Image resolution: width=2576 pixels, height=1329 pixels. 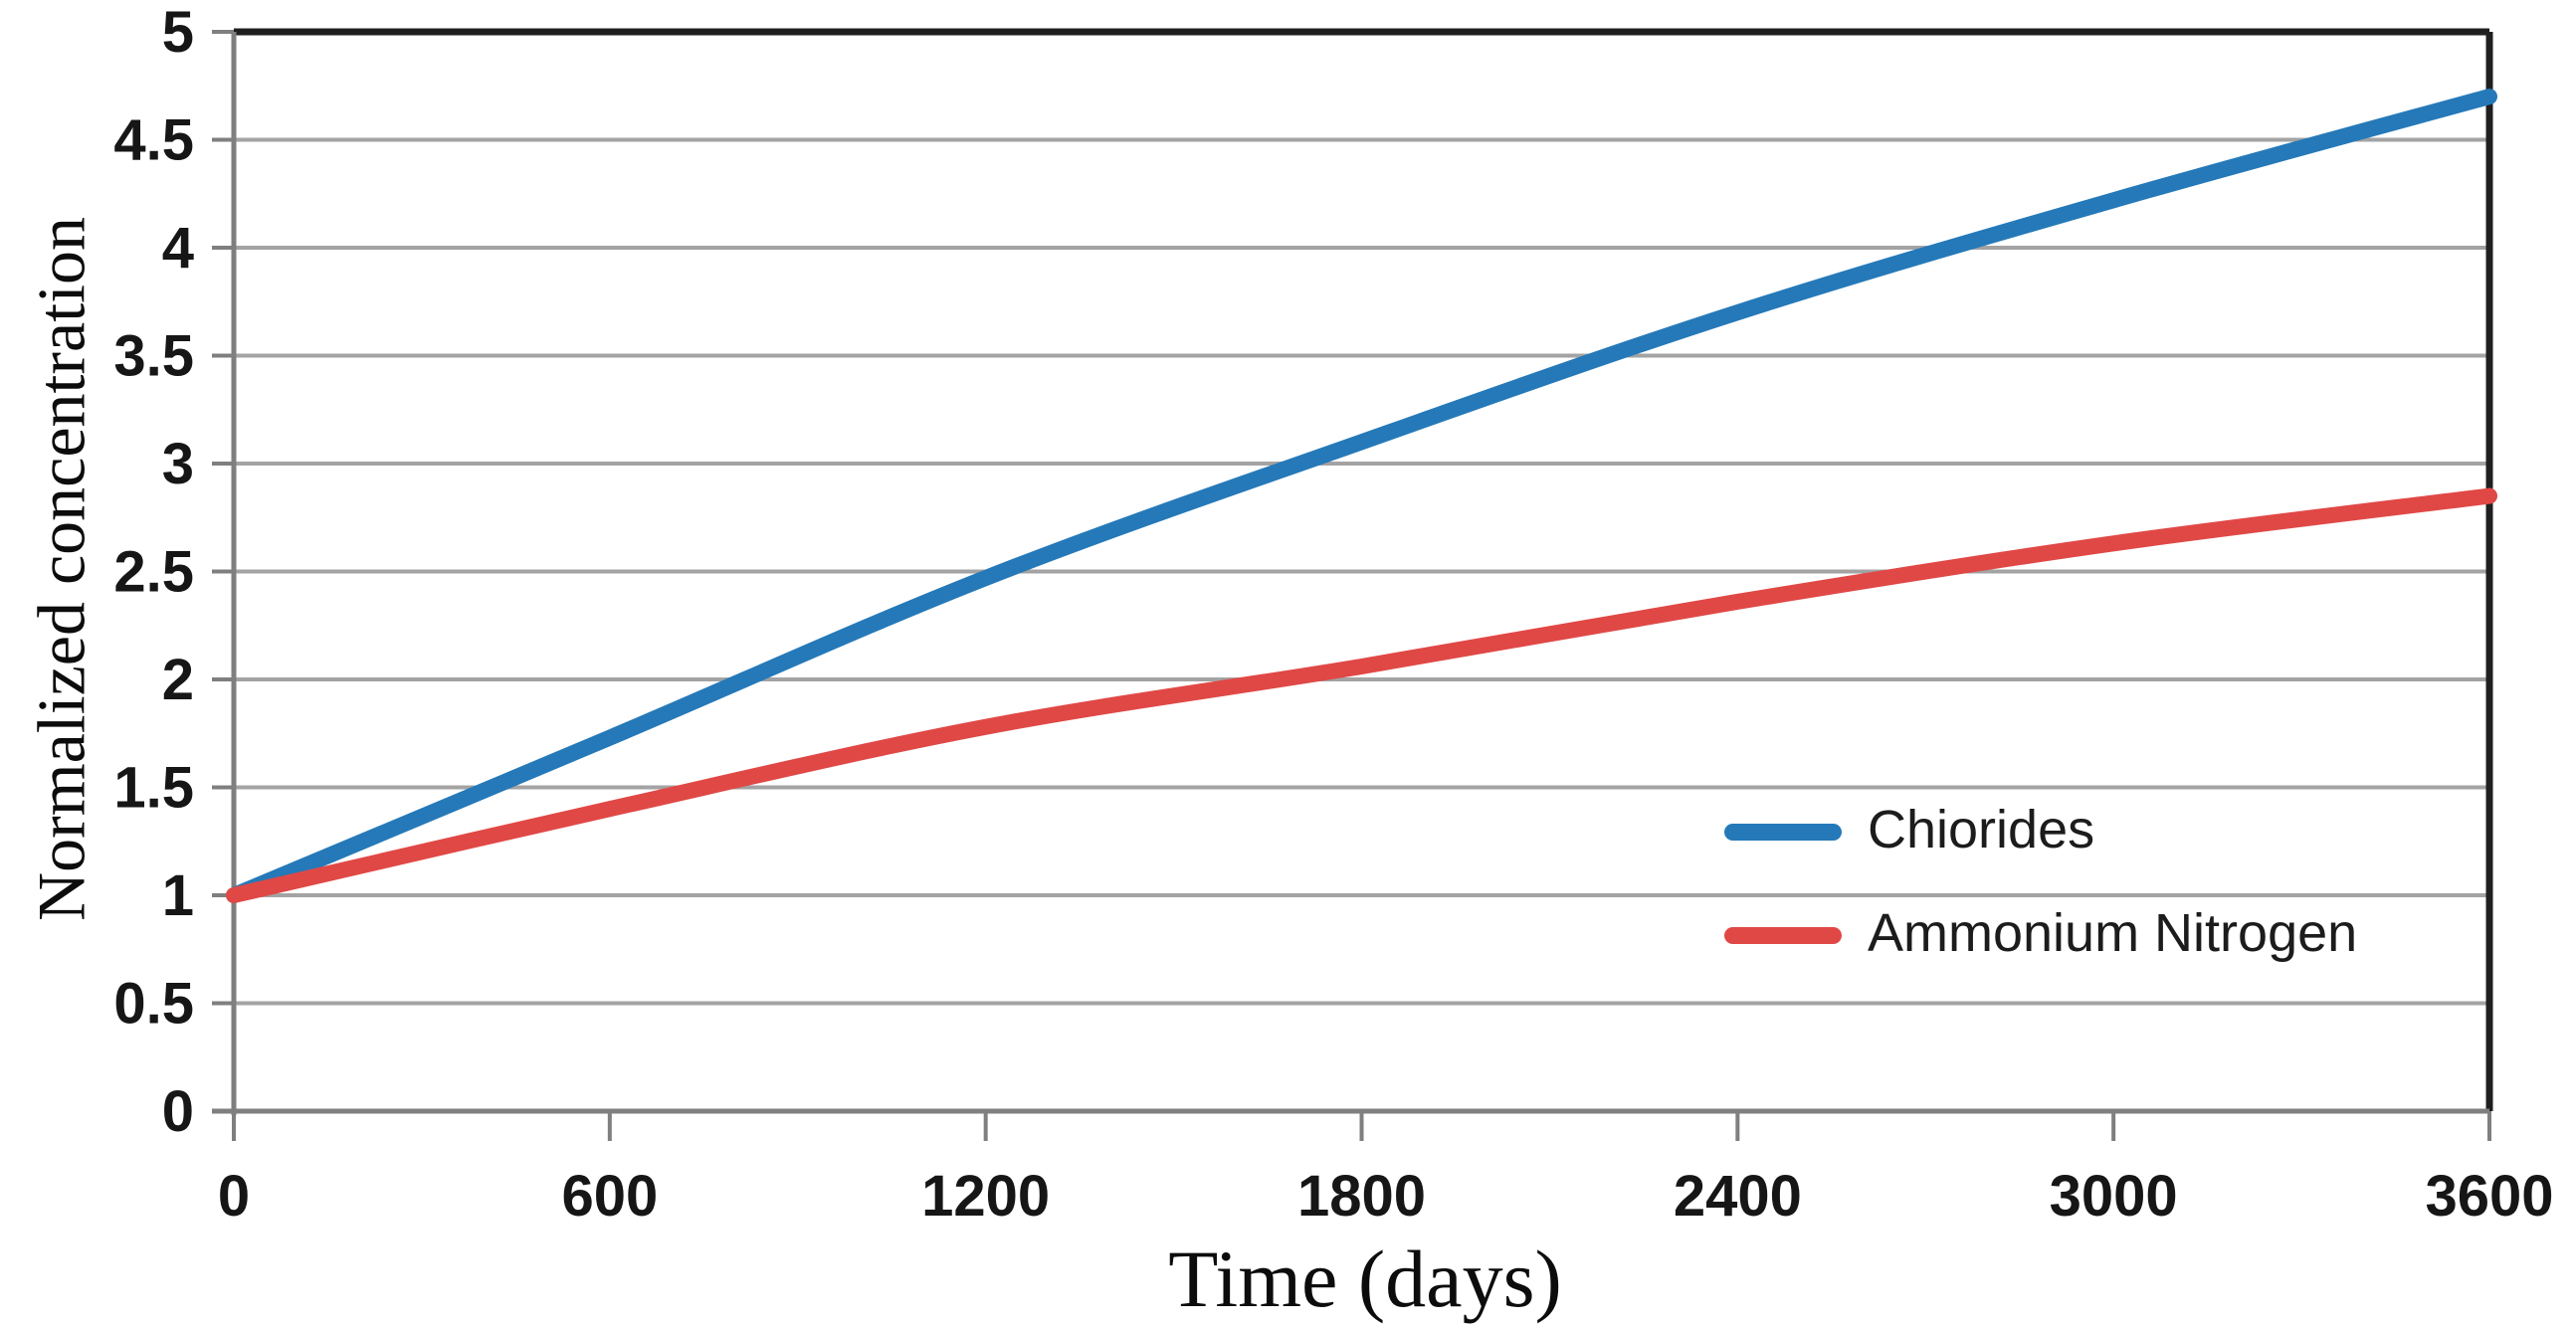 What do you see at coordinates (153, 788) in the screenshot?
I see `y-tick-label: 1.5` at bounding box center [153, 788].